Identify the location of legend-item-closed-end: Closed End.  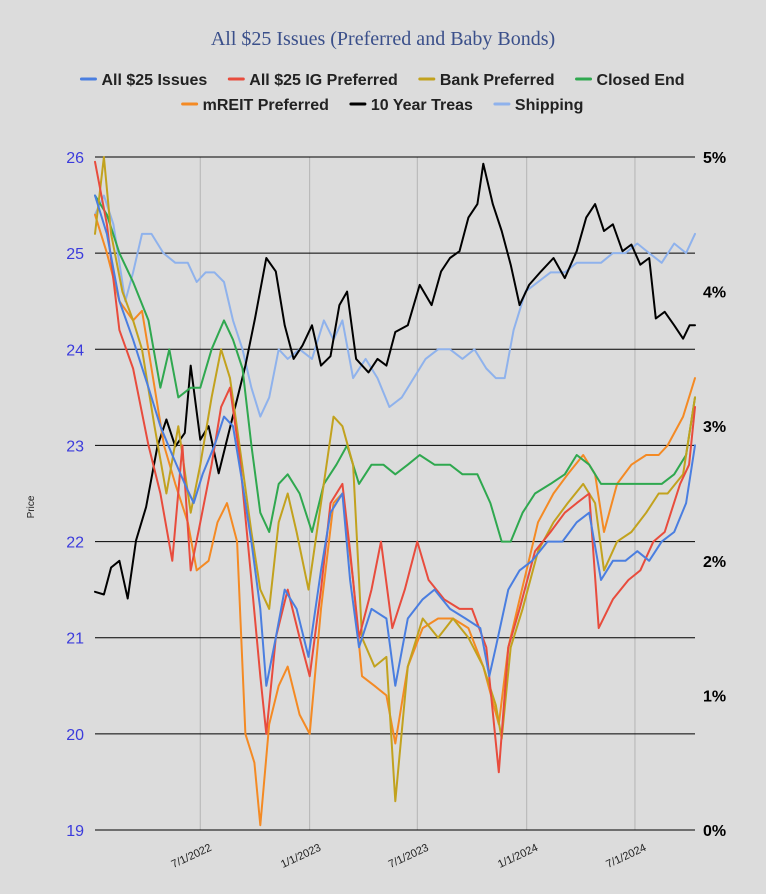
(630, 80).